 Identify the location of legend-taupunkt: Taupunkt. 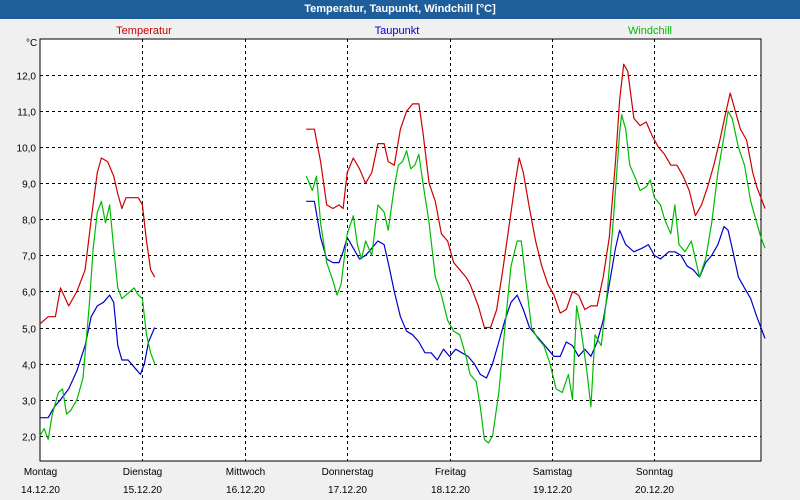
(397, 31).